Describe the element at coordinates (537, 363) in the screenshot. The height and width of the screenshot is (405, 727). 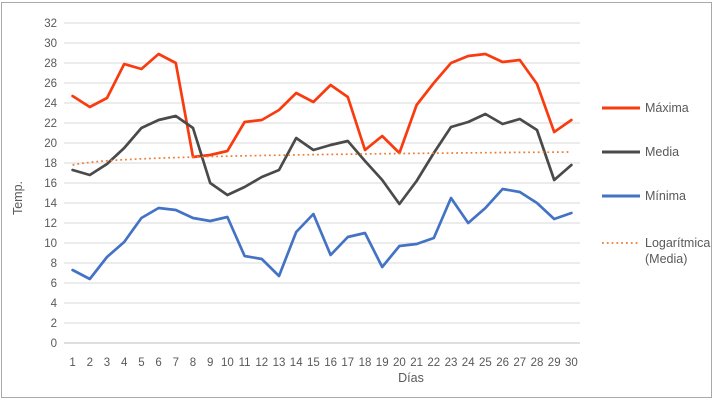
I see `x-tick-label-28: 28` at that location.